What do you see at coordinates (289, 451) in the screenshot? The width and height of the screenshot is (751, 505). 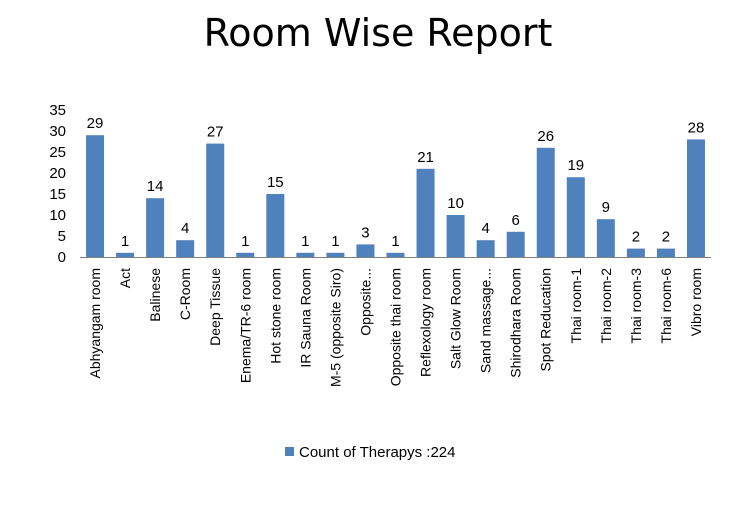 I see `legend-swatch` at bounding box center [289, 451].